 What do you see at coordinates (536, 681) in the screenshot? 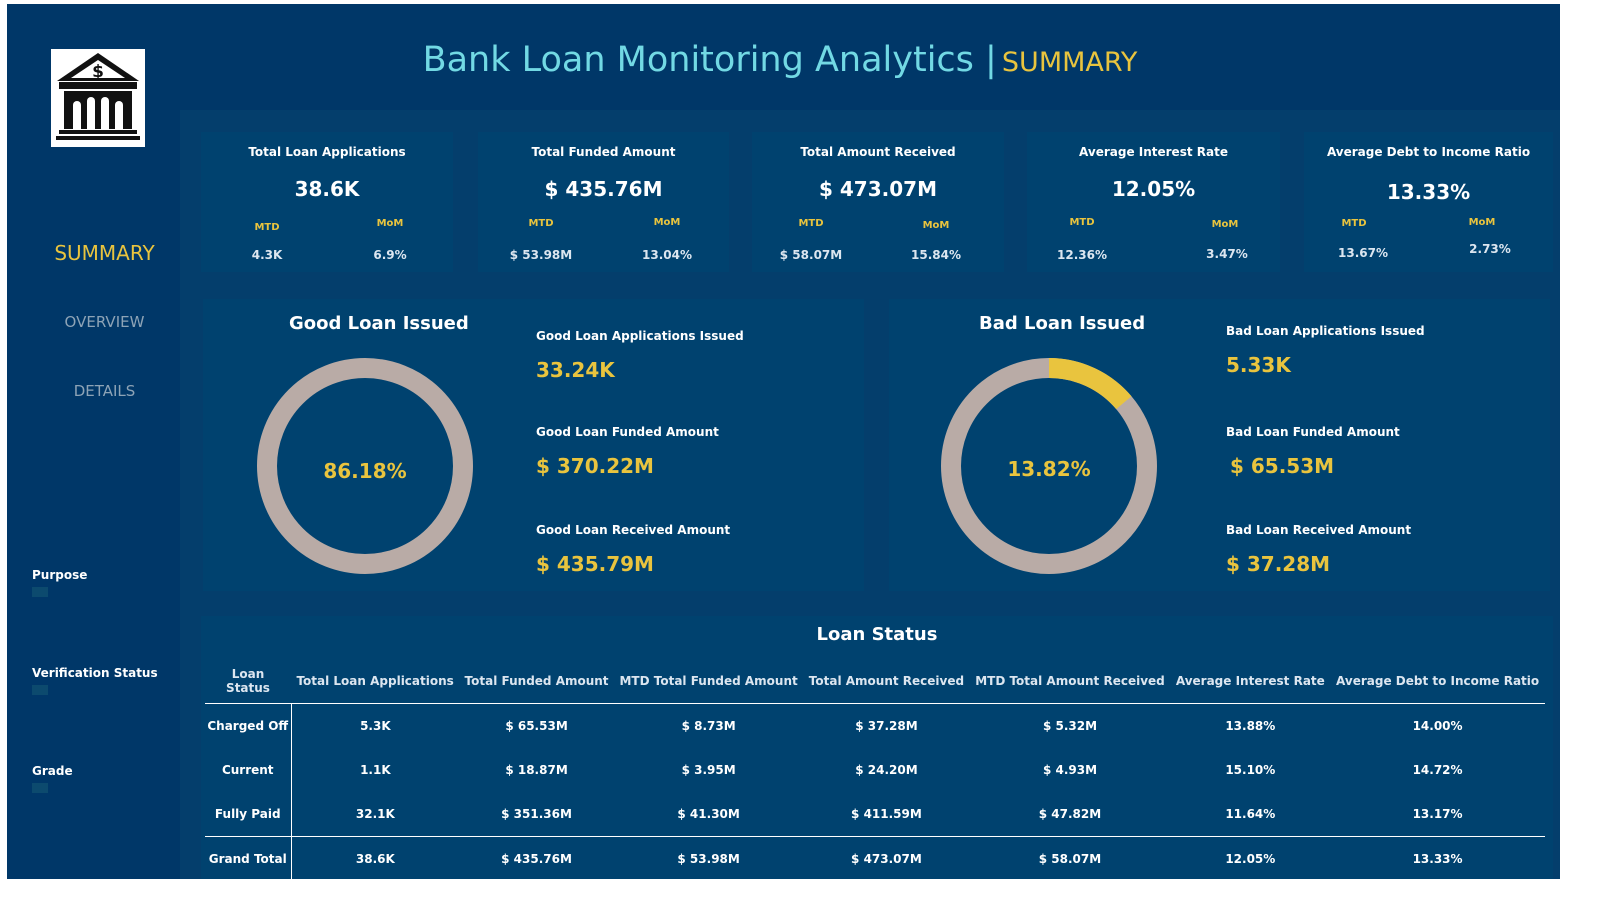
I see `column-header: Total Funded Amount` at bounding box center [536, 681].